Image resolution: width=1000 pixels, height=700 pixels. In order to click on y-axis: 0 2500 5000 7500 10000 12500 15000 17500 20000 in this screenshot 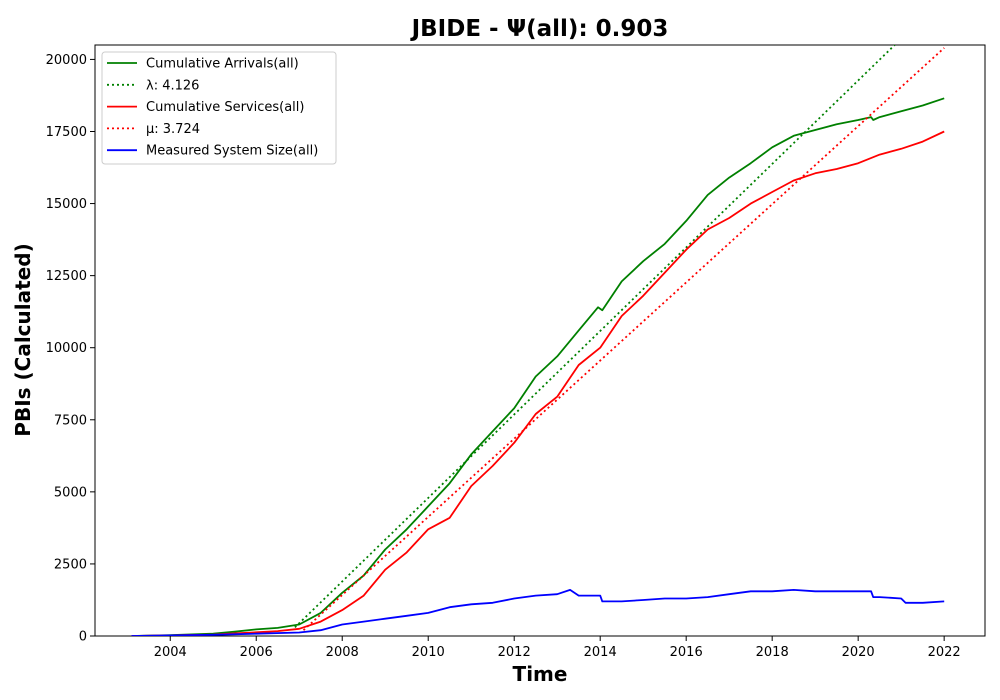, I will do `click(70, 349)`.